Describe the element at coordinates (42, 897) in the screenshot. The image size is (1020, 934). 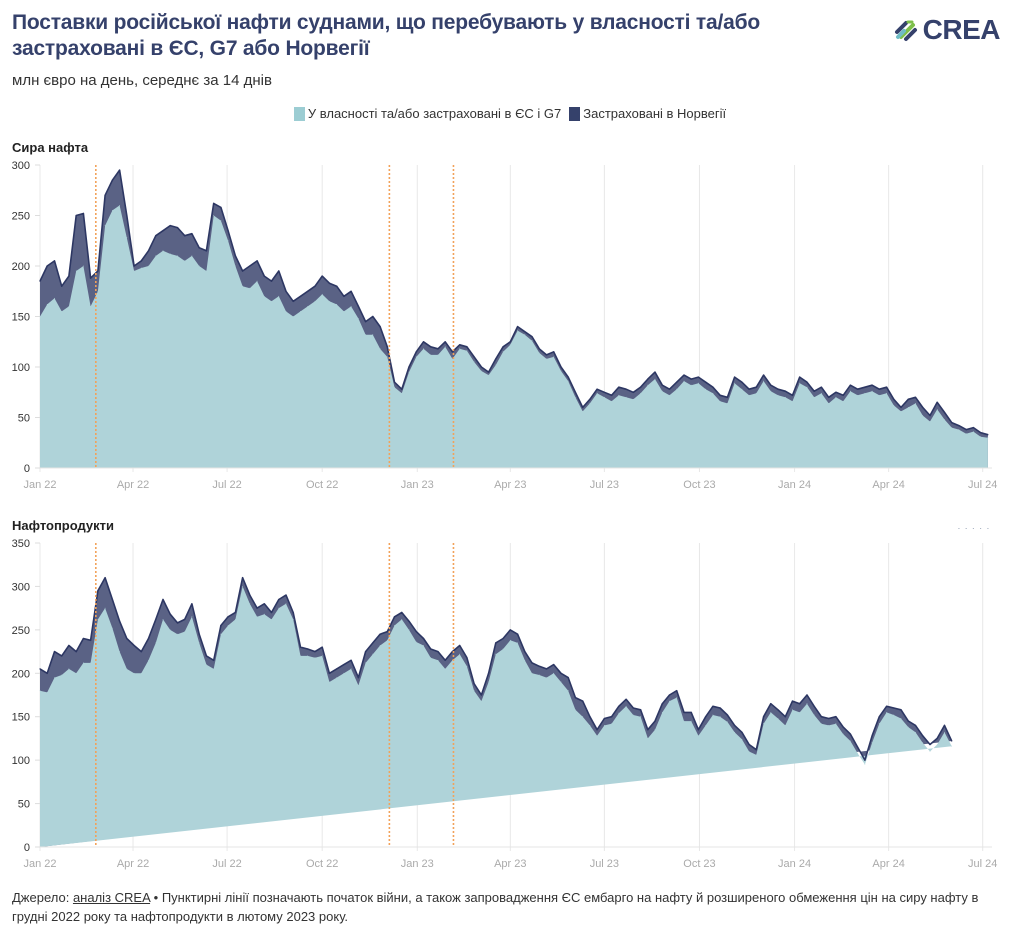
I see `source-prefix: Джерело:` at that location.